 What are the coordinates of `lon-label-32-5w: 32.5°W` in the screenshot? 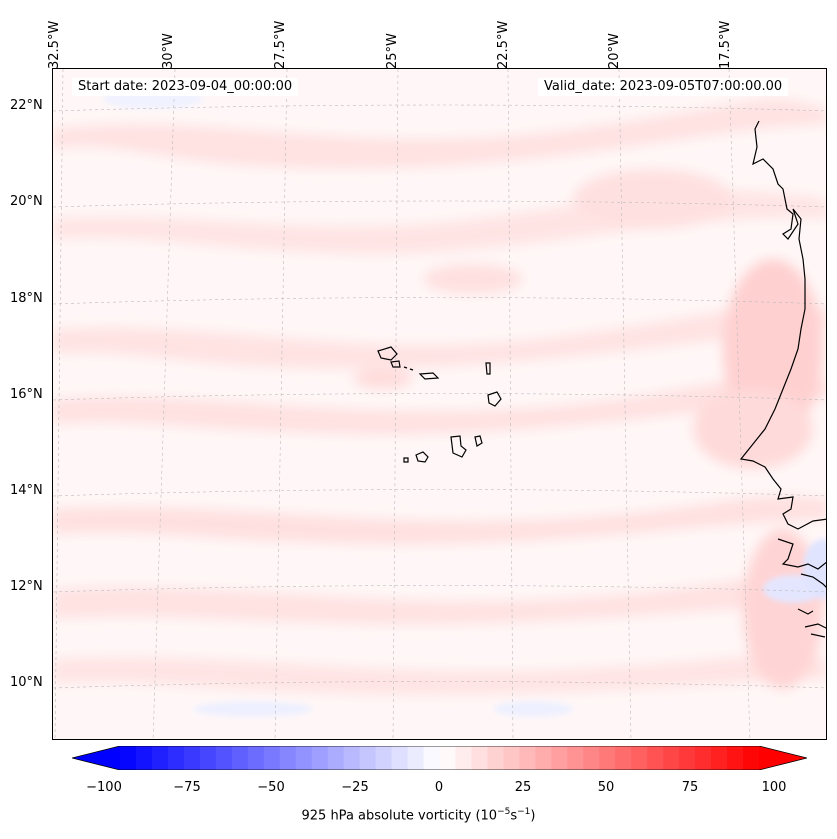 It's located at (54, 44).